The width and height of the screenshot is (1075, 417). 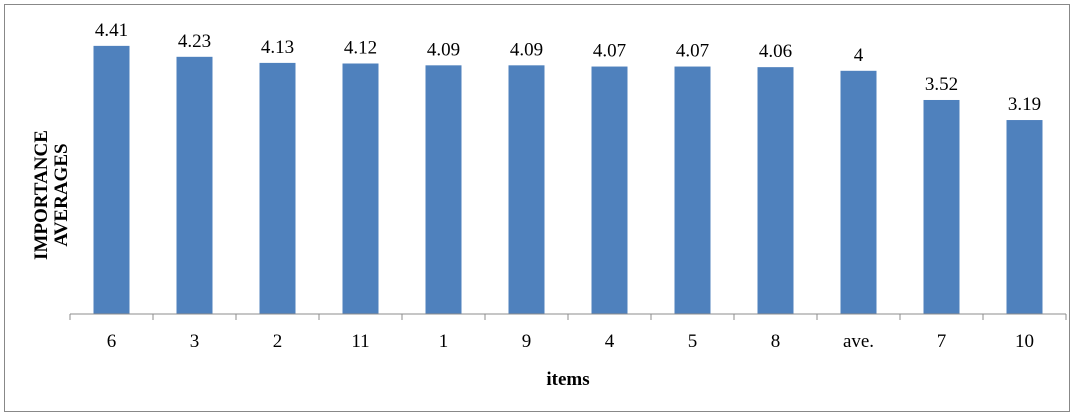 What do you see at coordinates (858, 192) in the screenshot?
I see `bar-ave.` at bounding box center [858, 192].